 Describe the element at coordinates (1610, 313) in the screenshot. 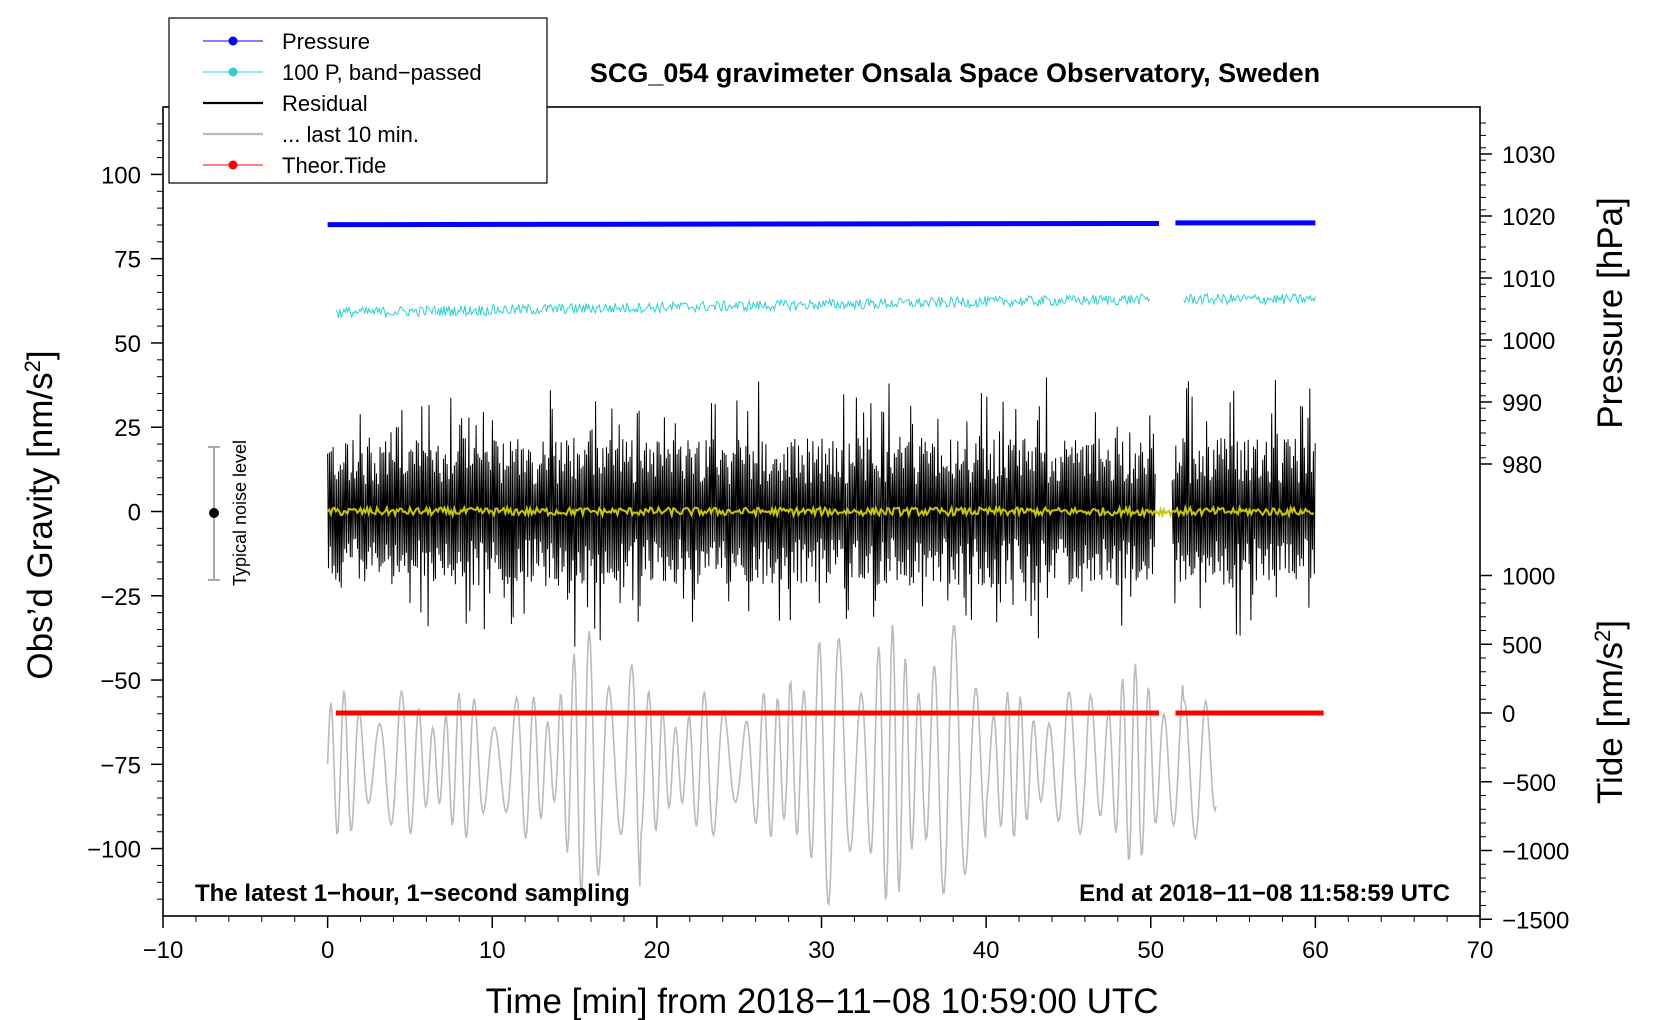

I see `y-axis-title-pressure: Pressure [hPa]` at that location.